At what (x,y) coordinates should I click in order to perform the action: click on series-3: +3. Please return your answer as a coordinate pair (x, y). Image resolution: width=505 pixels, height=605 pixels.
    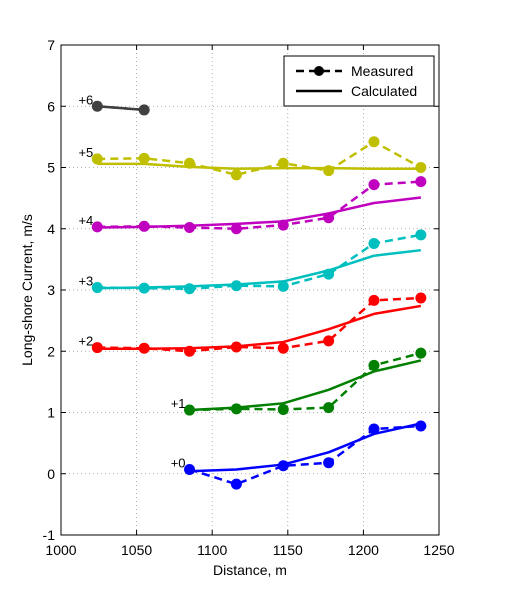
    Looking at the image, I should click on (252, 262).